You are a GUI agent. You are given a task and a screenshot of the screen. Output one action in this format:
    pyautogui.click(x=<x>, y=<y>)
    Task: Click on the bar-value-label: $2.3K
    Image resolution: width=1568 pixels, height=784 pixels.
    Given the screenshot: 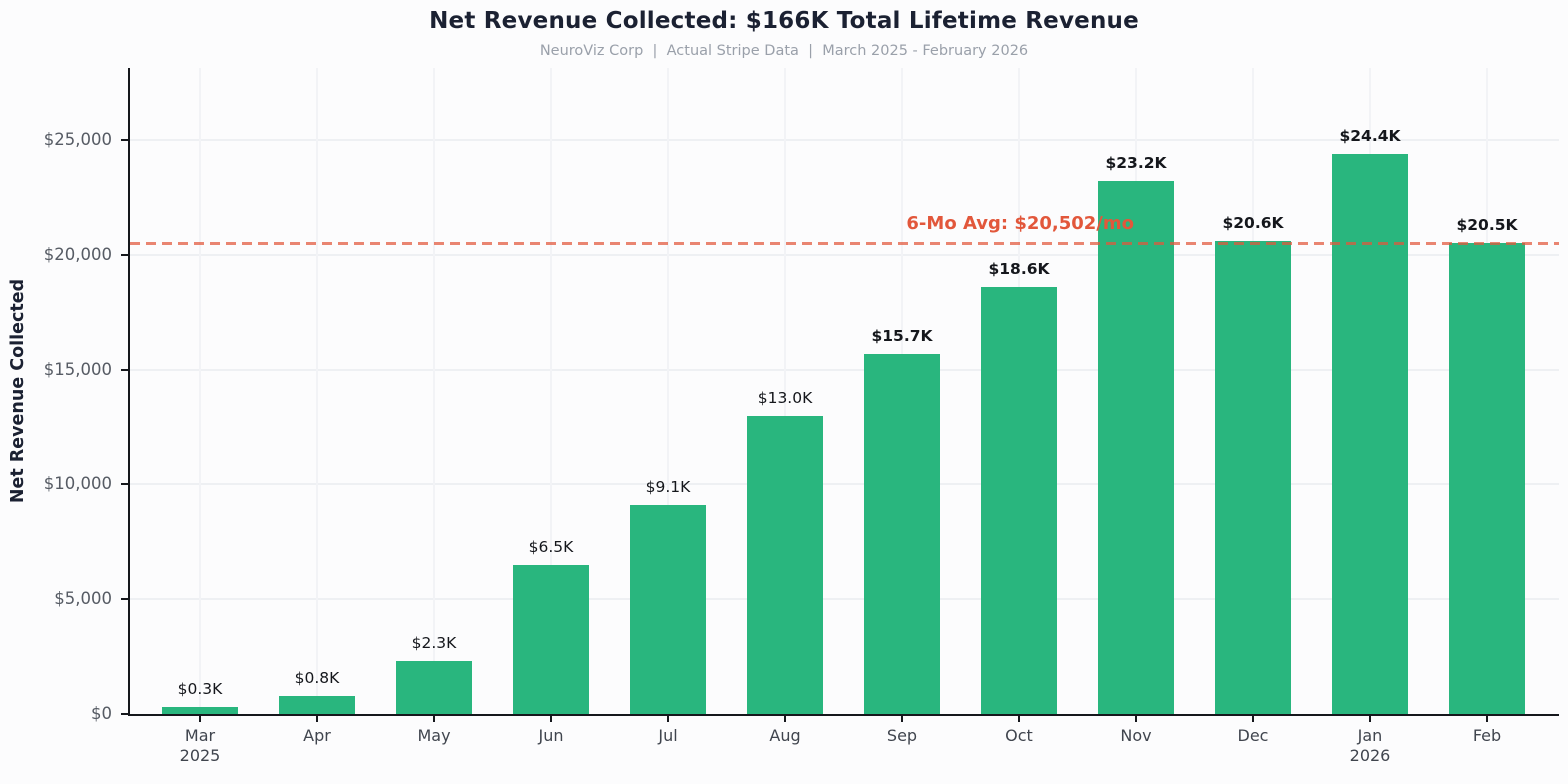 What is the action you would take?
    pyautogui.click(x=434, y=643)
    